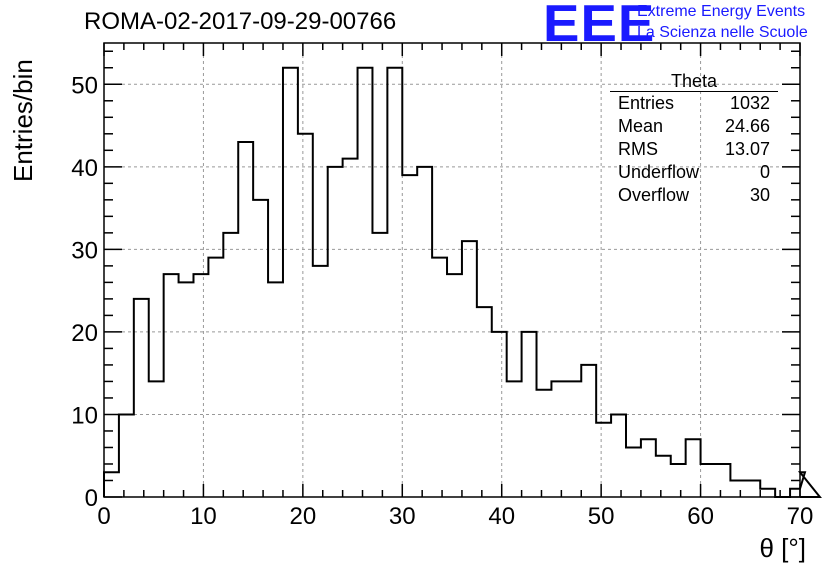  What do you see at coordinates (694, 149) in the screenshot?
I see `stats-row-rms: RMS 13.07` at bounding box center [694, 149].